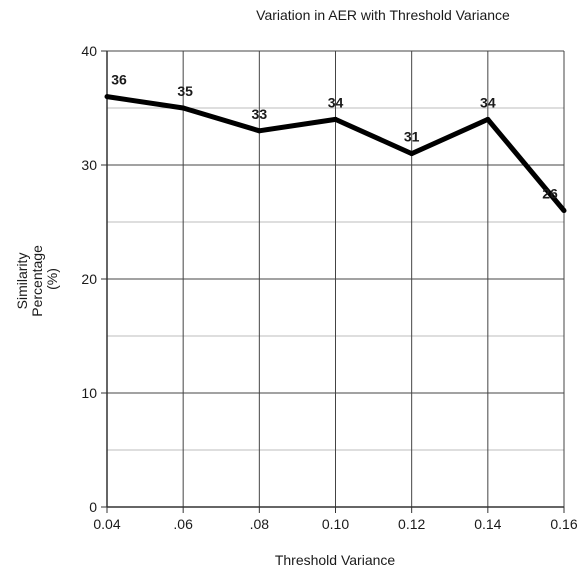 The width and height of the screenshot is (579, 576). Describe the element at coordinates (550, 194) in the screenshot. I see `data-label: 26` at that location.